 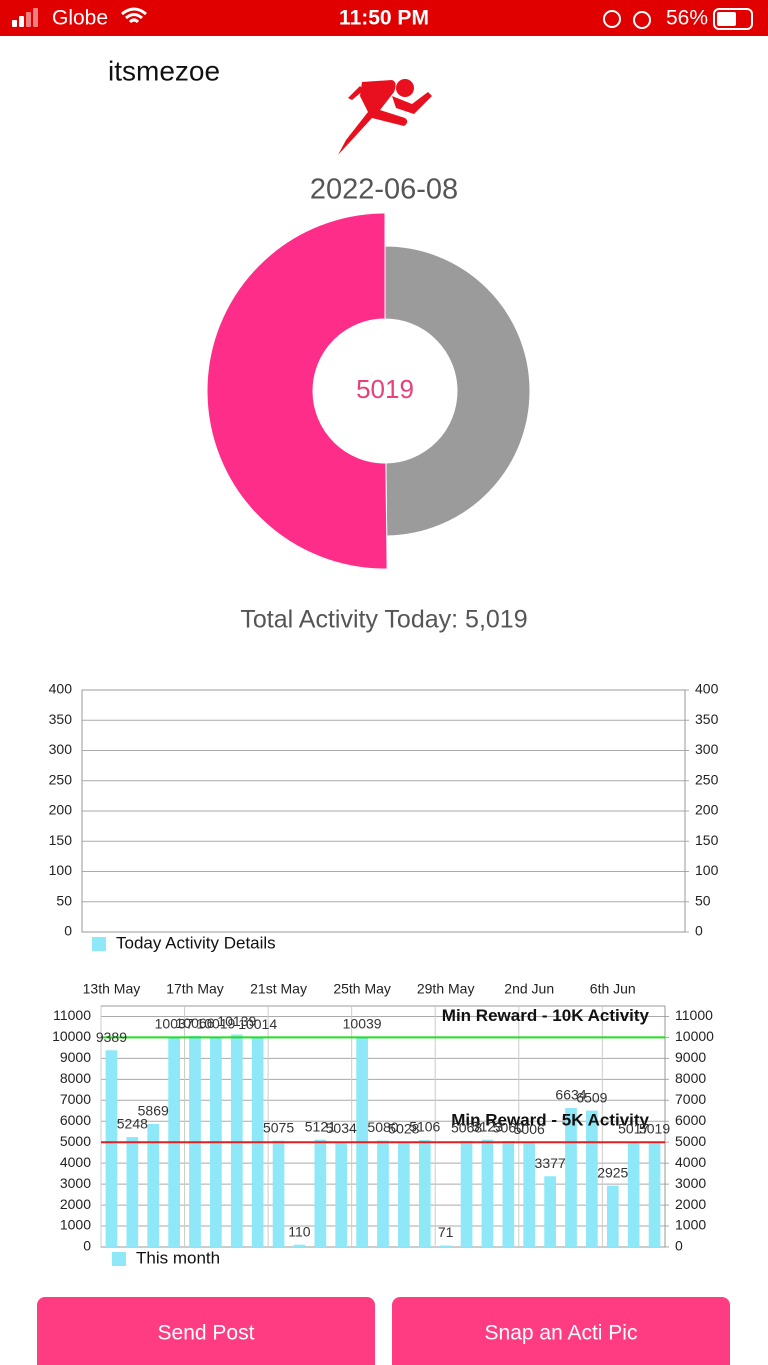 I want to click on lock-icon, so click(x=612, y=19).